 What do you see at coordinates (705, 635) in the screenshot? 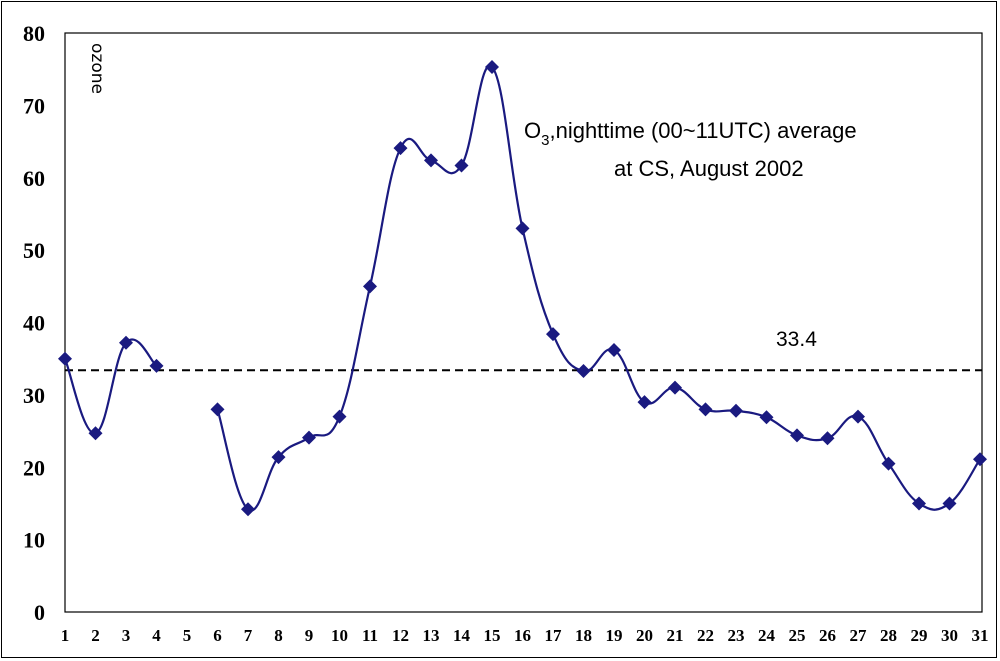
I see `x-tick-label: 22` at bounding box center [705, 635].